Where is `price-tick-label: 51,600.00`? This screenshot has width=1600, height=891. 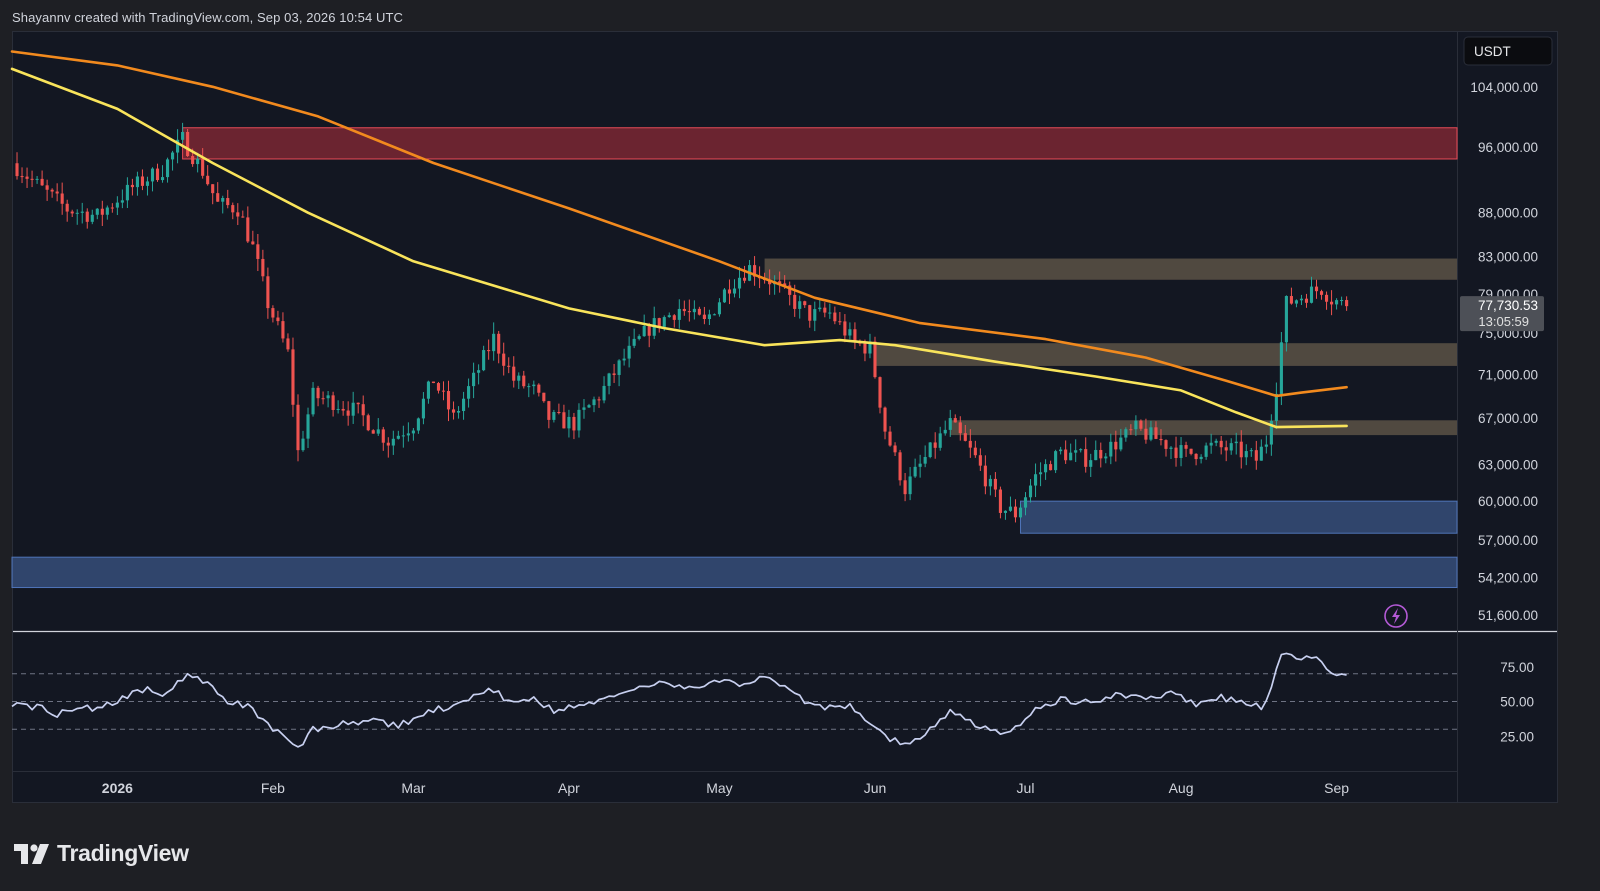 price-tick-label: 51,600.00 is located at coordinates (1508, 615).